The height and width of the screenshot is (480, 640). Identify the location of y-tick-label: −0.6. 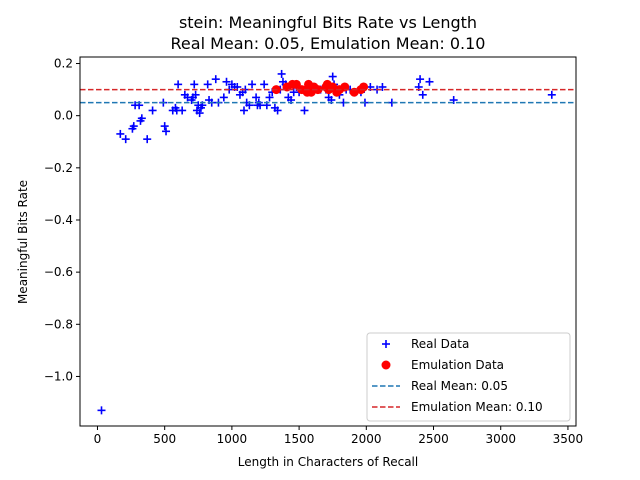
(58, 272).